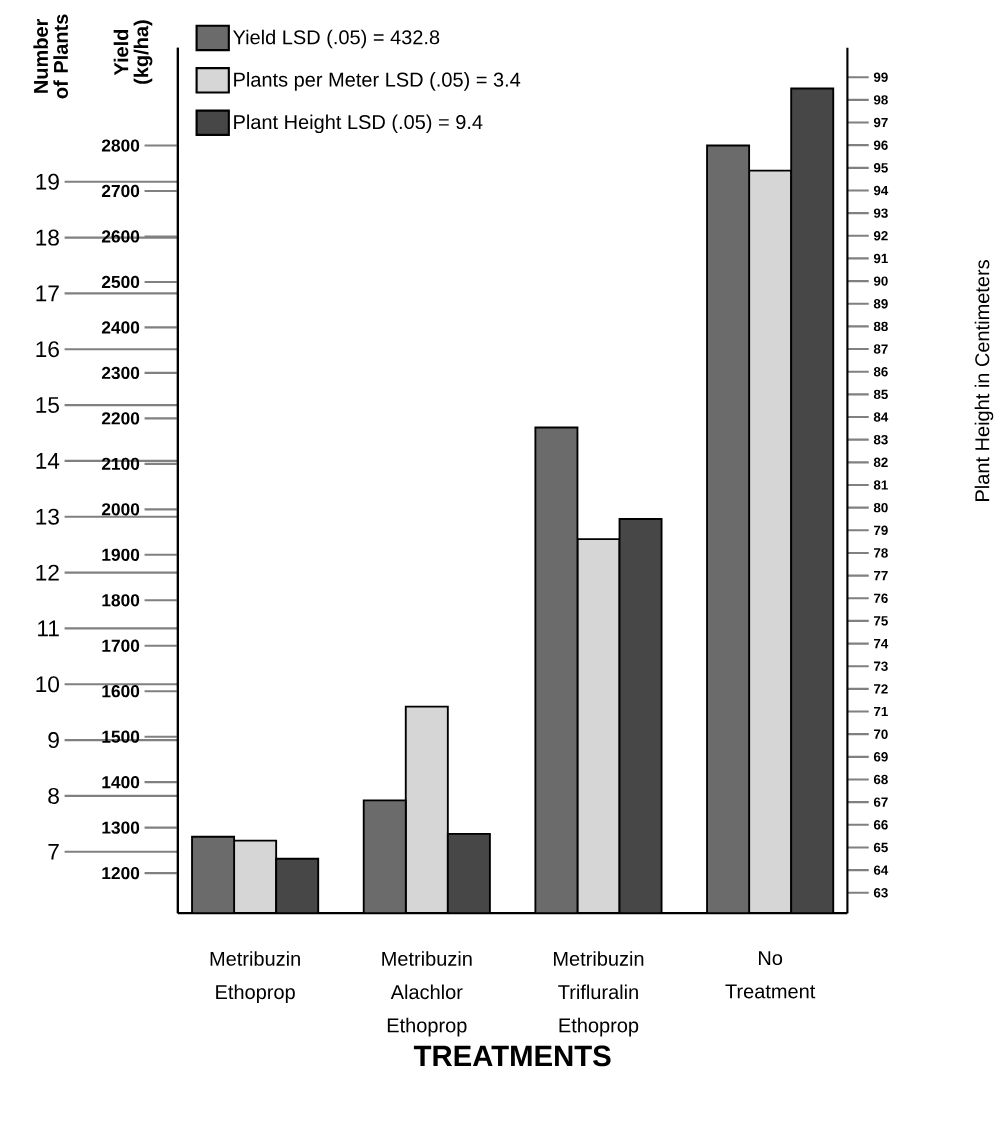  I want to click on y-tick-label: 1400, so click(120, 782).